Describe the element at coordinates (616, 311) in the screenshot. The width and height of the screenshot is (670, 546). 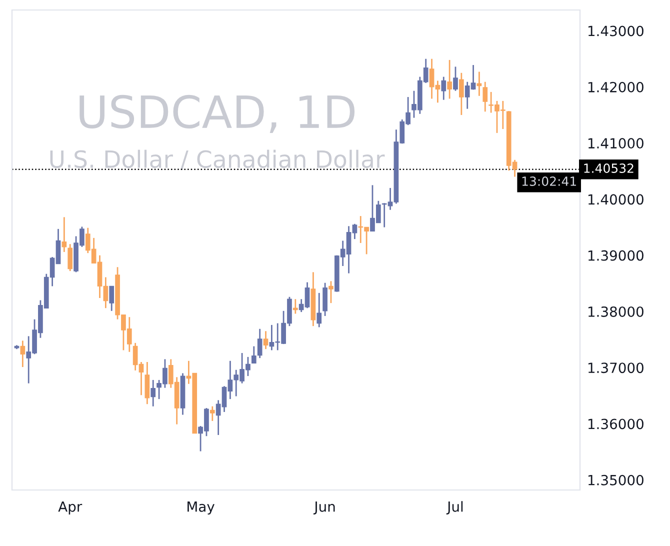
I see `y-tick-label: 1.38000` at that location.